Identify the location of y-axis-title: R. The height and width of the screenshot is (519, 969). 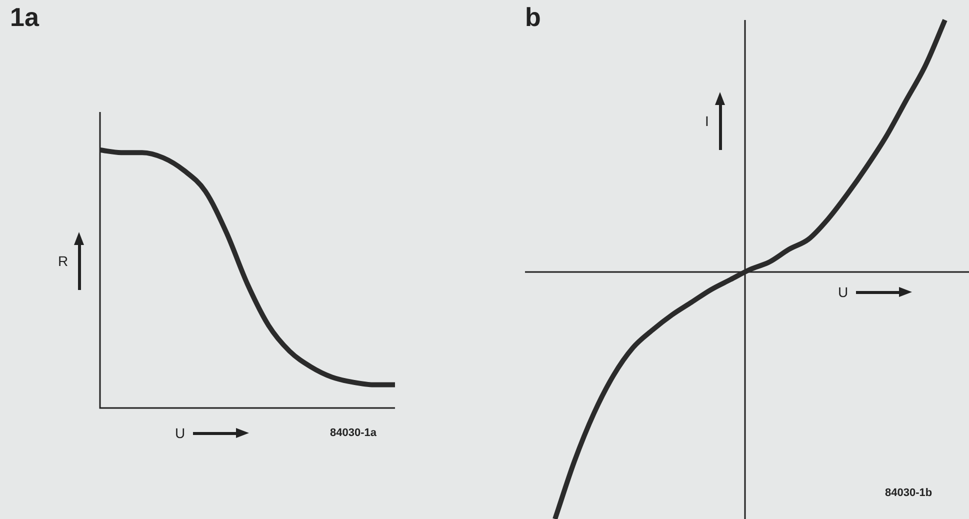
(63, 261).